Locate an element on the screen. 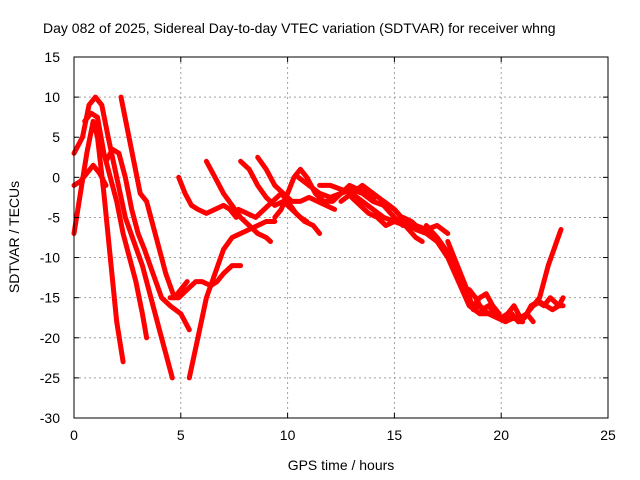 The width and height of the screenshot is (640, 480). y-tick-label: -30 is located at coordinates (50, 418).